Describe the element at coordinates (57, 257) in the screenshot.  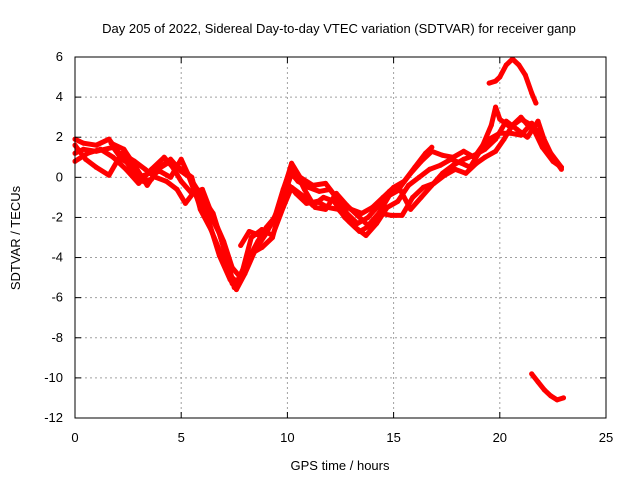
I see `y-tick-label: -4` at that location.